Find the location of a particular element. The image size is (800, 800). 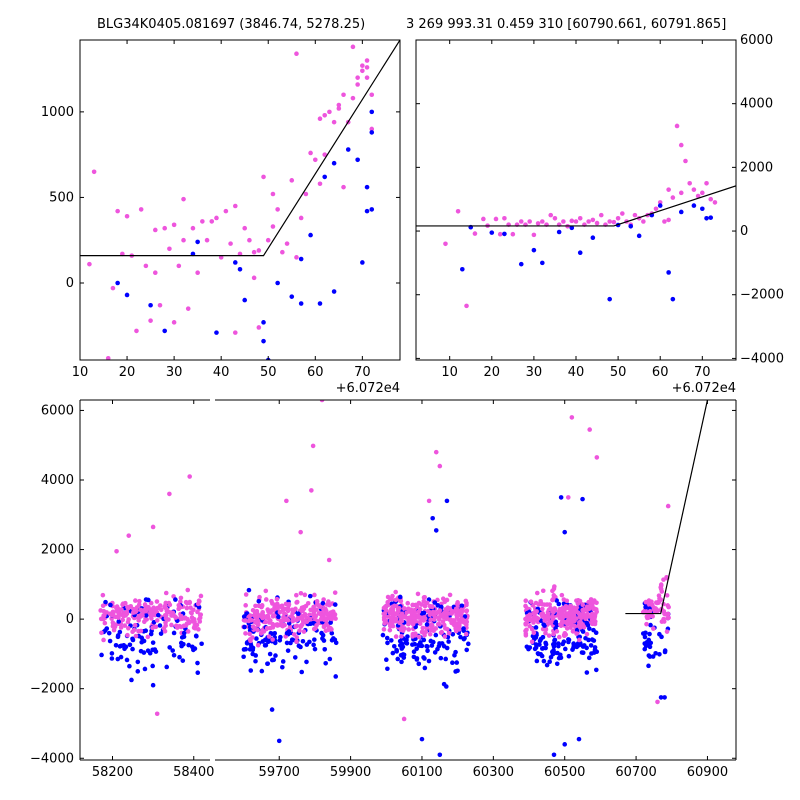

zoom-right-xtick-label-6: 70 is located at coordinates (702, 372).